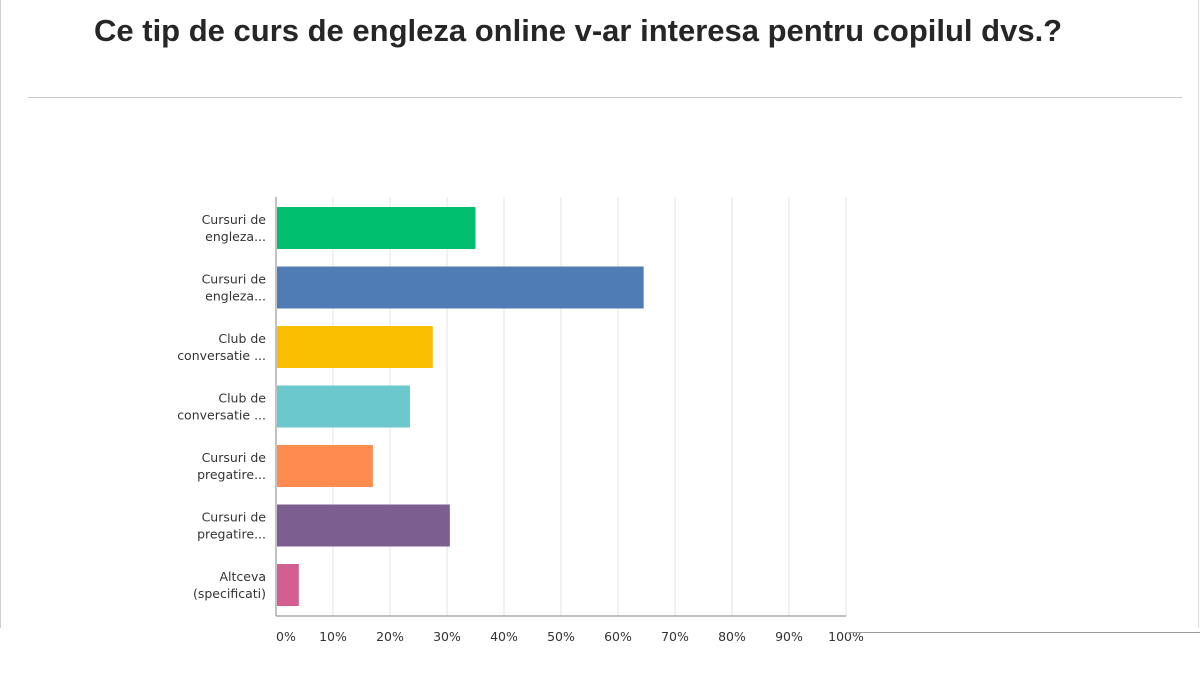 The width and height of the screenshot is (1200, 676). I want to click on x-tick-label: 80%, so click(732, 636).